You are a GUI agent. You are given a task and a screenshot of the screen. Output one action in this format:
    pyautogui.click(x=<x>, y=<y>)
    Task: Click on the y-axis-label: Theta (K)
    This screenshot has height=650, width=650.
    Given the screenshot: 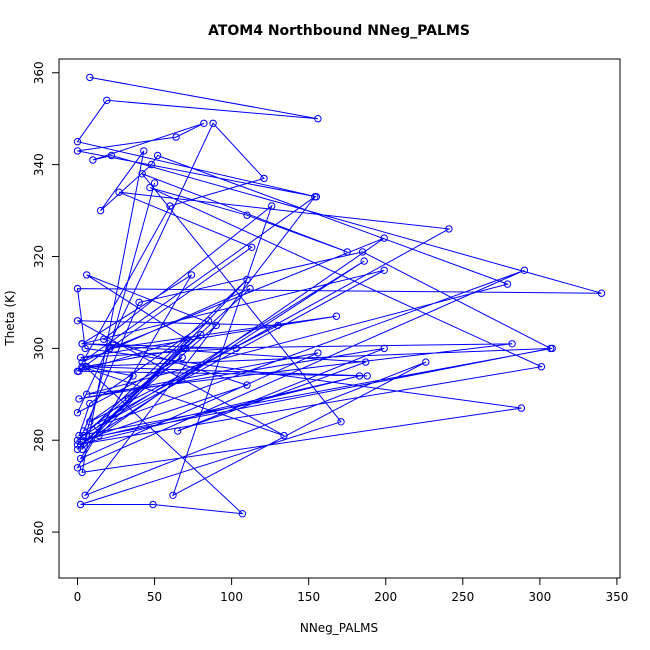 What is the action you would take?
    pyautogui.click(x=10, y=318)
    